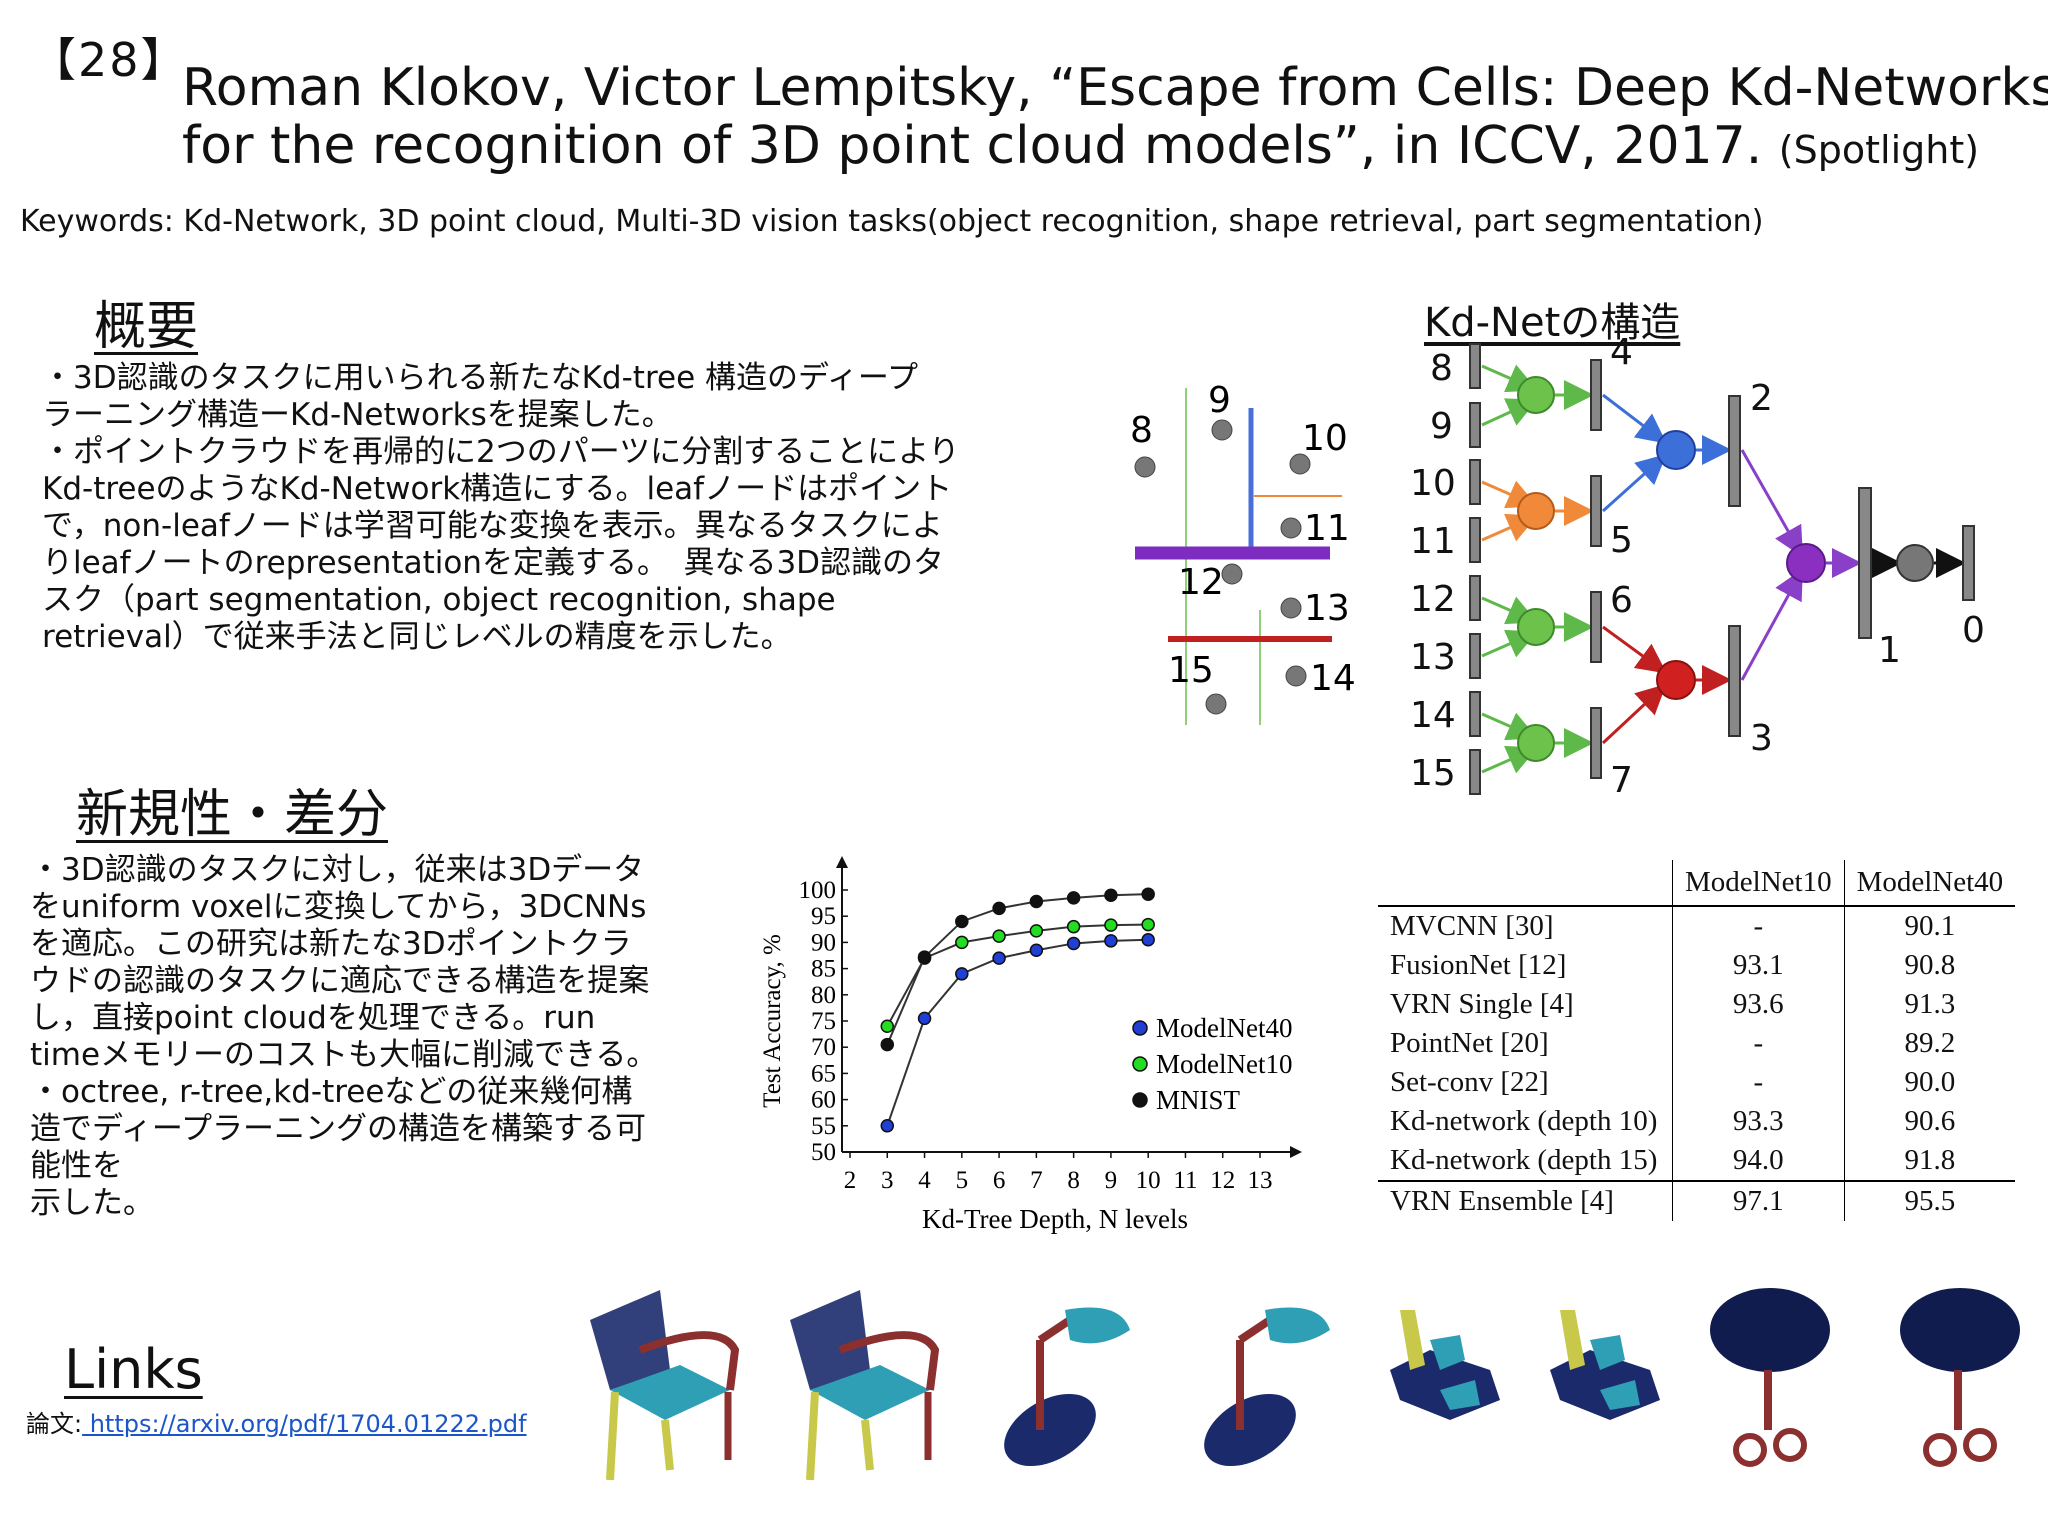 Image resolution: width=2048 pixels, height=1536 pixels. What do you see at coordinates (1201, 582) in the screenshot?
I see `point-label: 12` at bounding box center [1201, 582].